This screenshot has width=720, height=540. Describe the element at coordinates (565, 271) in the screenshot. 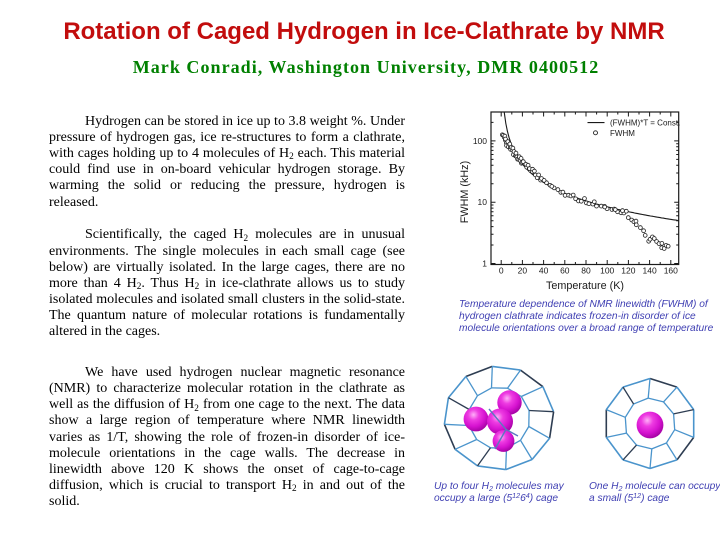

I see `svg-text: 60` at that location.